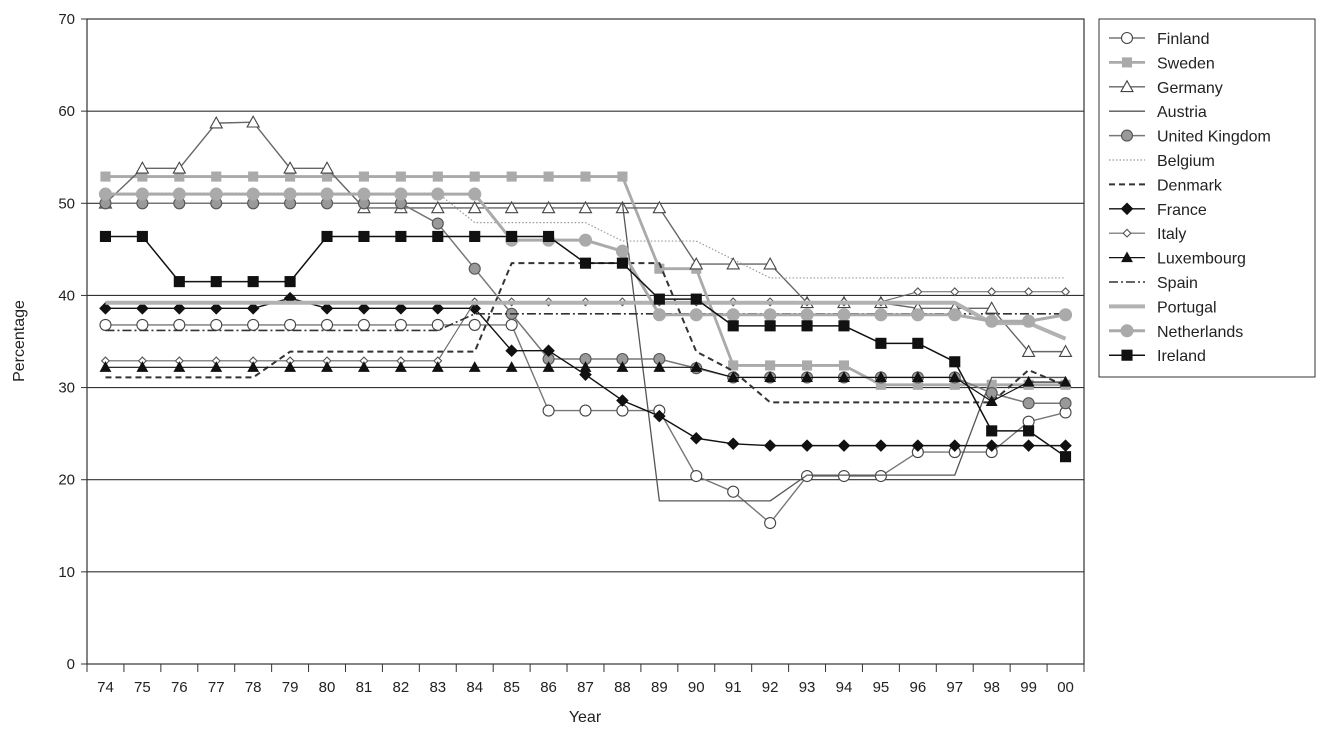 The height and width of the screenshot is (736, 1327). What do you see at coordinates (1147, 234) in the screenshot?
I see `legend-item-italy: Italy` at bounding box center [1147, 234].